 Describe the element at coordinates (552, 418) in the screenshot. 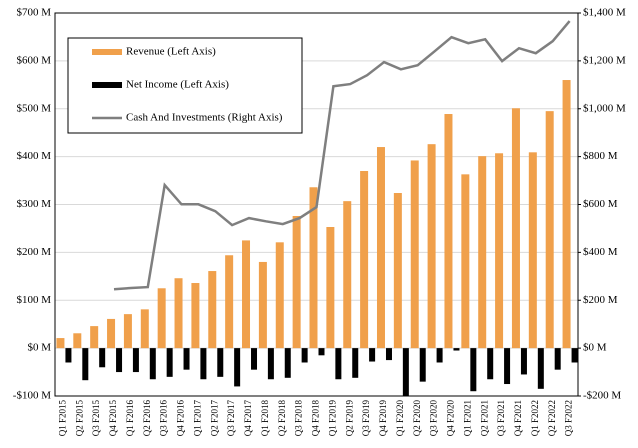

I see `x-tick-label: Q2 F2022` at that location.